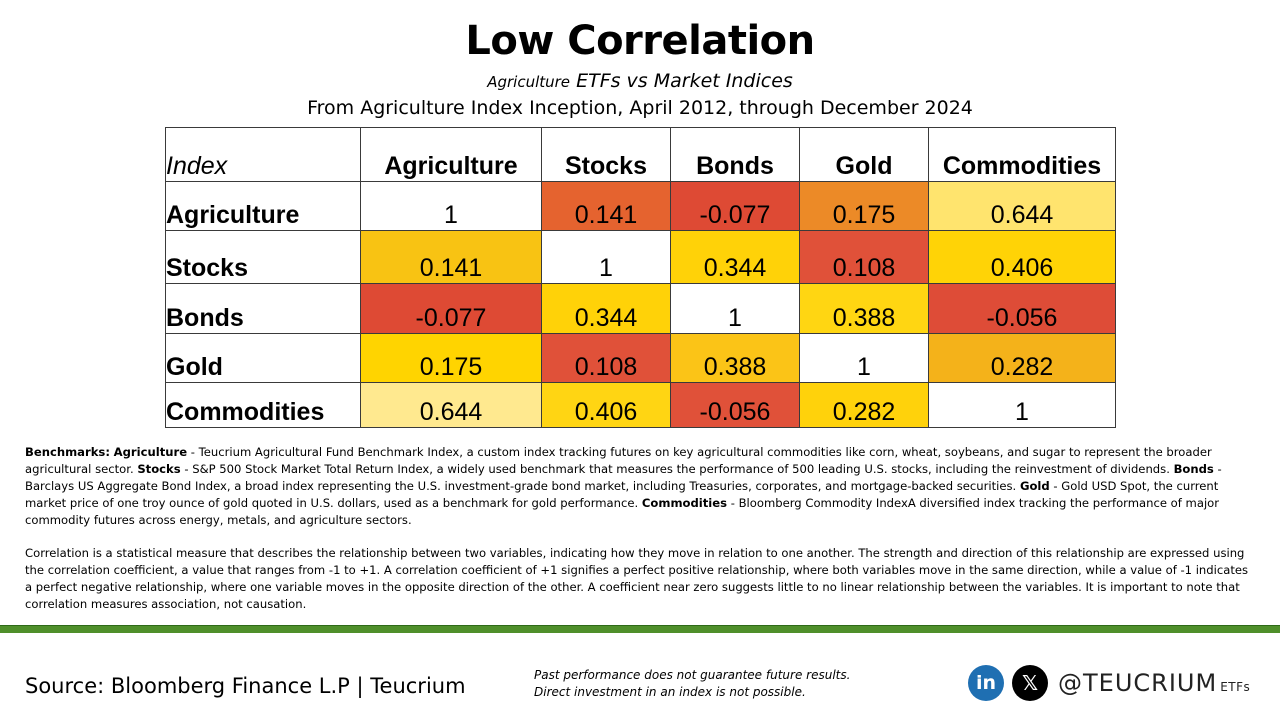 This screenshot has height=720, width=1280. I want to click on subtitle-rest: ETFs vs Market Indices, so click(684, 81).